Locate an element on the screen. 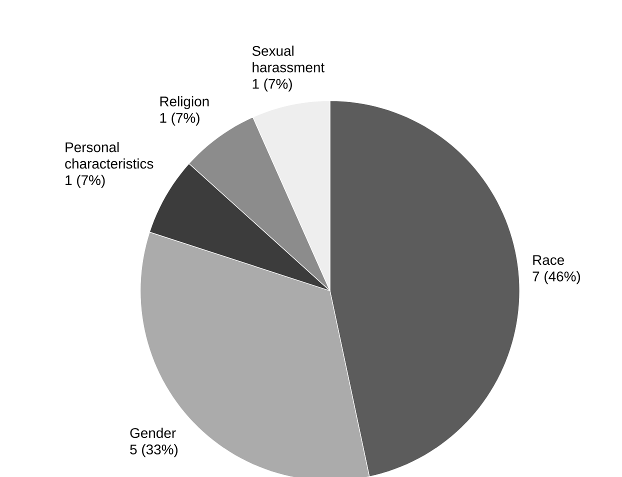 This screenshot has height=477, width=622. slice-label: Gender is located at coordinates (153, 433).